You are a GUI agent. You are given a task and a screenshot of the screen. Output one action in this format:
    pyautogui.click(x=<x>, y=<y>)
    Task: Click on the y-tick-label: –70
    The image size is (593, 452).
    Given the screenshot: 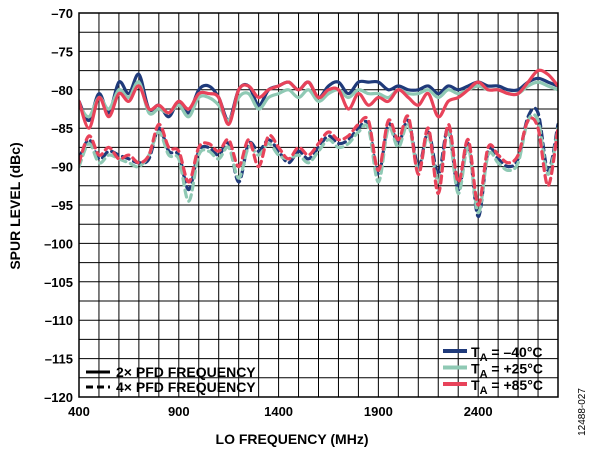 What is the action you would take?
    pyautogui.click(x=62, y=13)
    